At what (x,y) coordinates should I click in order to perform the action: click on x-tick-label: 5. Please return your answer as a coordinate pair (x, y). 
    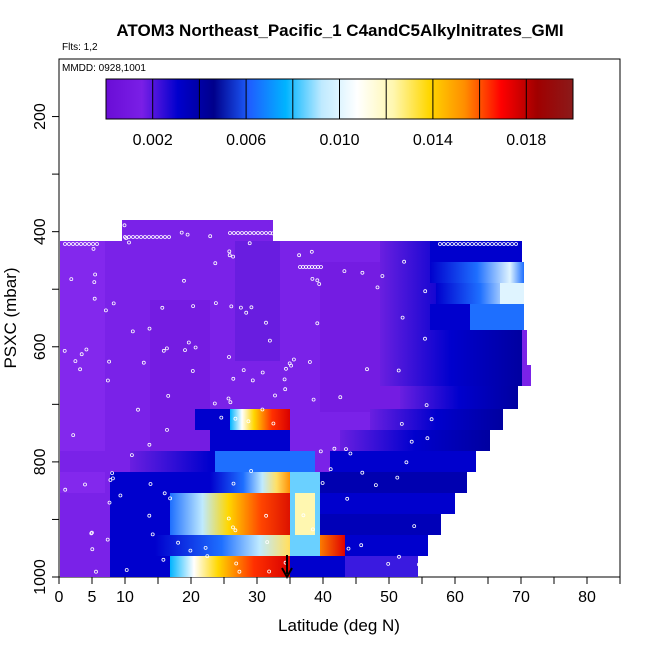
    Looking at the image, I should click on (92, 597).